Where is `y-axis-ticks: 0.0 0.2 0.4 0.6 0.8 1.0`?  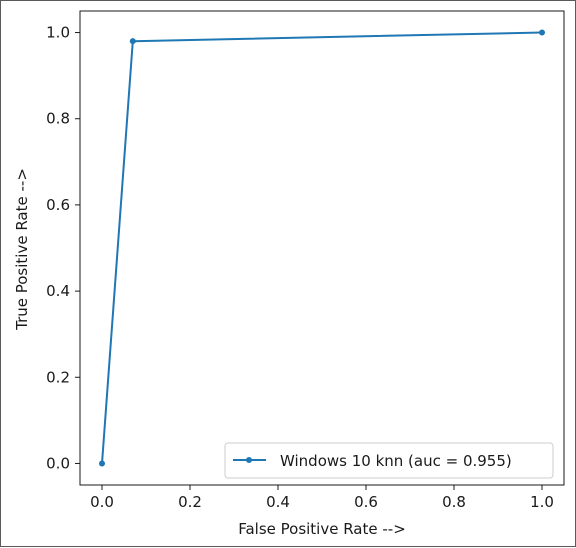 y-axis-ticks: 0.0 0.2 0.4 0.6 0.8 1.0 is located at coordinates (63, 248).